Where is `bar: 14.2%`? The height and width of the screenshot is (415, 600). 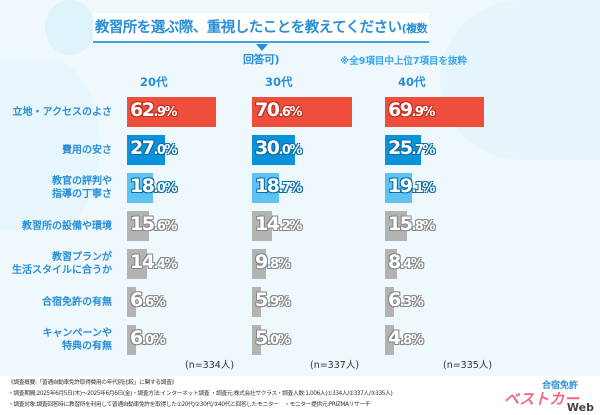
bar: 14.2% is located at coordinates (277, 226).